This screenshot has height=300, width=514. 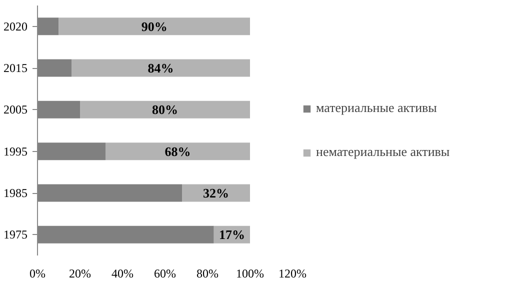 I want to click on data-label: 90%, so click(x=154, y=26).